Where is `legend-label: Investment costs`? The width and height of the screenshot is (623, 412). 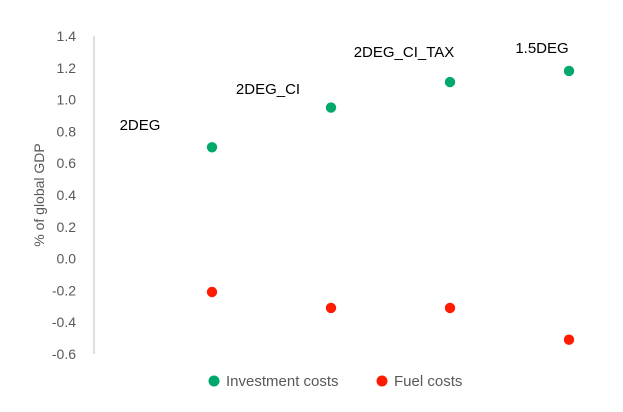 legend-label: Investment costs is located at coordinates (282, 381).